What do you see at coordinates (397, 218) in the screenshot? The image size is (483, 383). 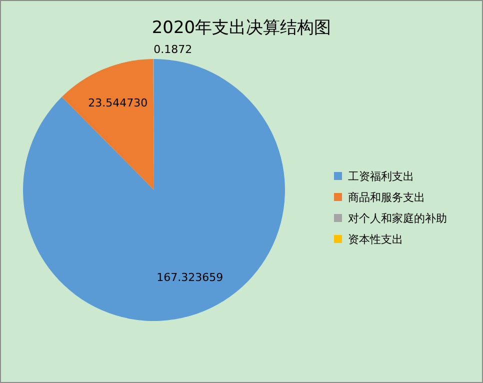 I see `legend-label: 对个人和家庭的补助` at bounding box center [397, 218].